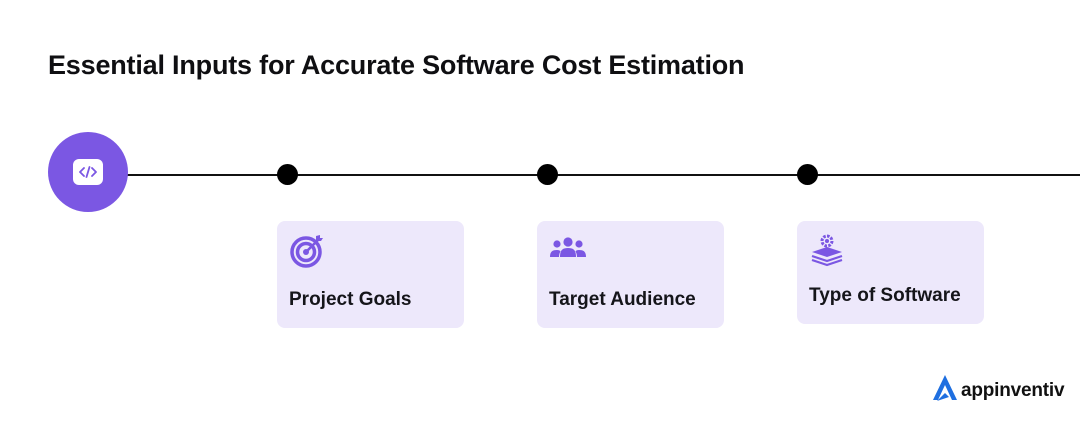  I want to click on users-icon, so click(568, 250).